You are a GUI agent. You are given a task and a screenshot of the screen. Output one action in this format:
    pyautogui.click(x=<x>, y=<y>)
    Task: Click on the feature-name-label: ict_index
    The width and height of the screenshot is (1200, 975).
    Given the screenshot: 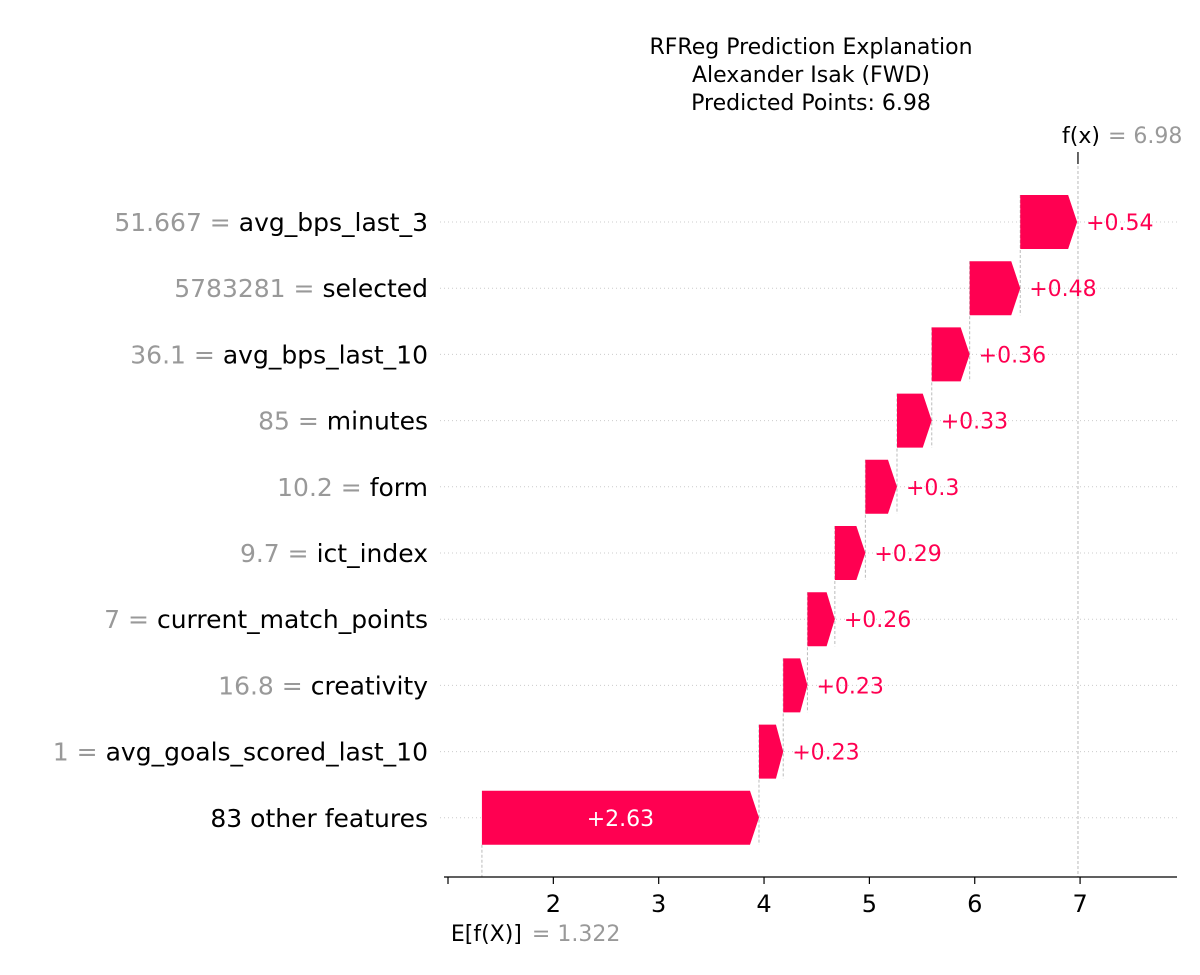 What is the action you would take?
    pyautogui.click(x=372, y=553)
    